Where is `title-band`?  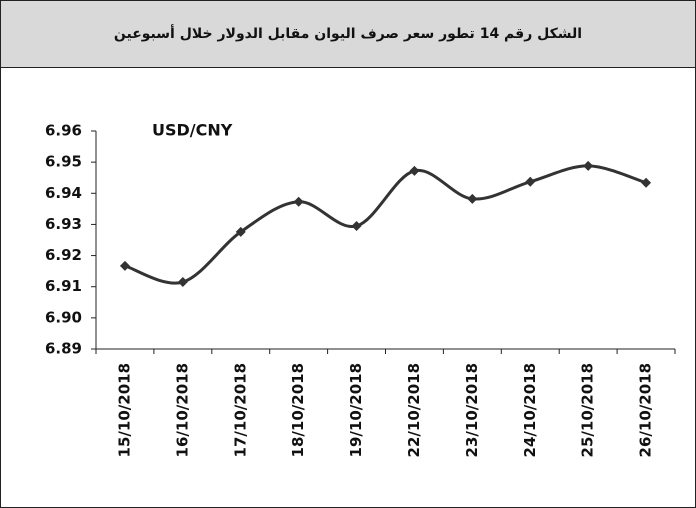 title-band is located at coordinates (348, 34).